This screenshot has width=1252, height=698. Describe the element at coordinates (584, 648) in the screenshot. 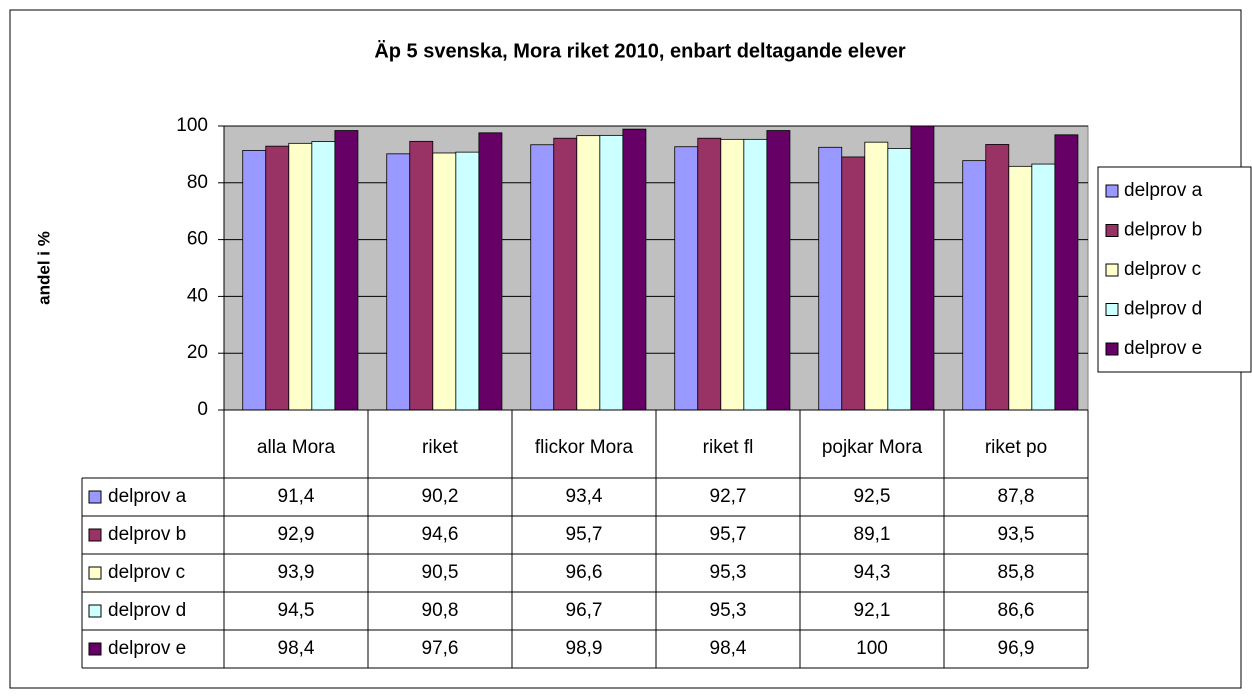

I see `table-cell: 98,9` at that location.